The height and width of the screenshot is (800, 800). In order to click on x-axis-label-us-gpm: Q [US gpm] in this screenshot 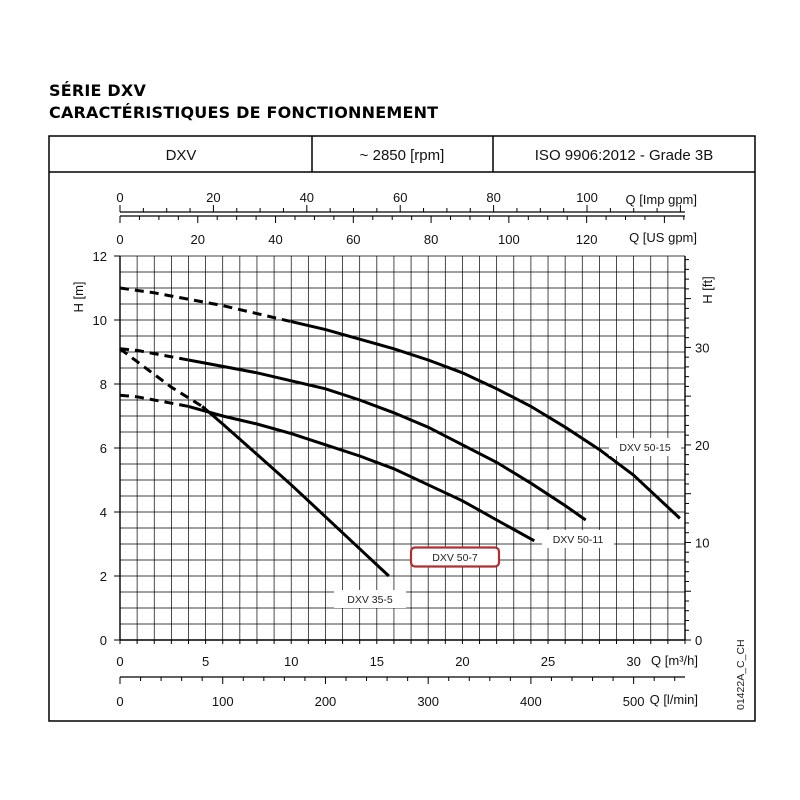, I will do `click(663, 237)`.